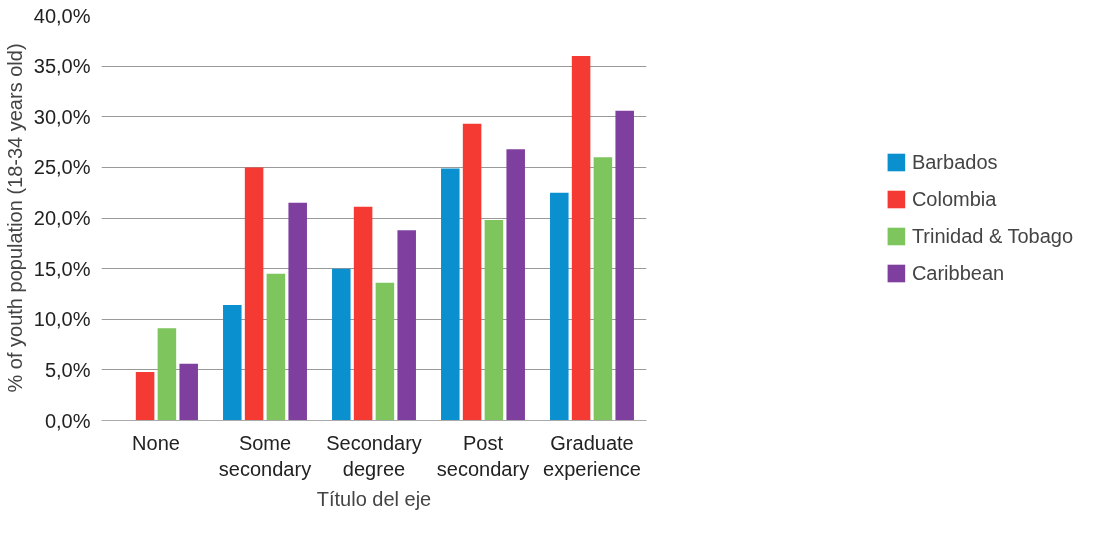 The height and width of the screenshot is (547, 1104). I want to click on legend-label: Barbados, so click(954, 162).